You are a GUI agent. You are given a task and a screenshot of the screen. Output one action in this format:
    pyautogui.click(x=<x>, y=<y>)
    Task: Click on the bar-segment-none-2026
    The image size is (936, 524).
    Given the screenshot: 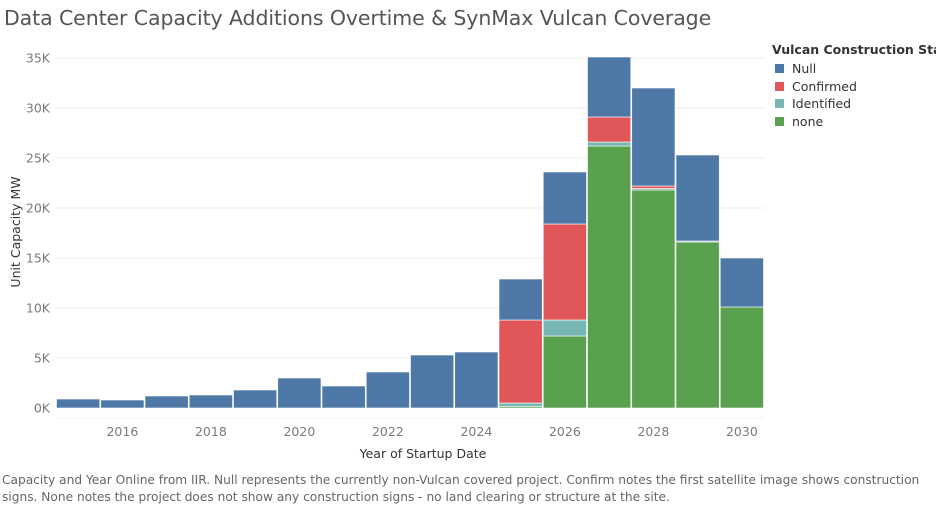 What is the action you would take?
    pyautogui.click(x=564, y=372)
    